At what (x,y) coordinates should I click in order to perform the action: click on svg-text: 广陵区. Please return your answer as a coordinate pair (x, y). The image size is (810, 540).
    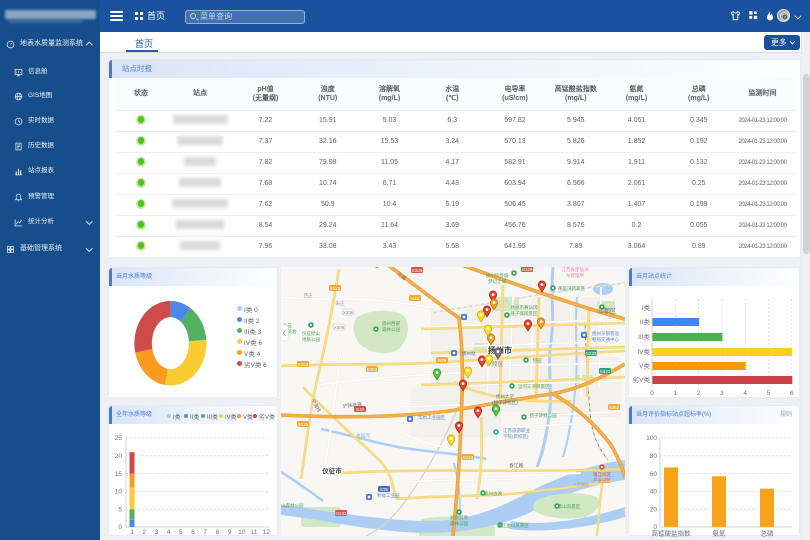
    Looking at the image, I should click on (495, 364).